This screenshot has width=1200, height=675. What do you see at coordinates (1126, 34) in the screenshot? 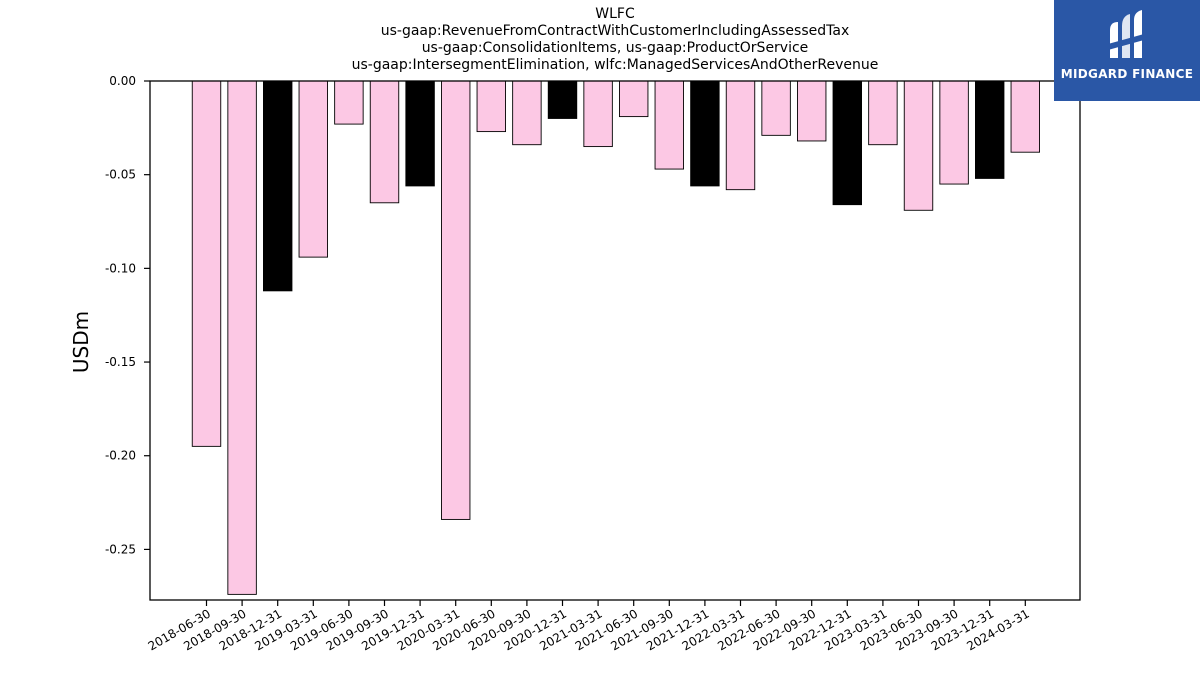
I see `midgard-logo-icon` at bounding box center [1126, 34].